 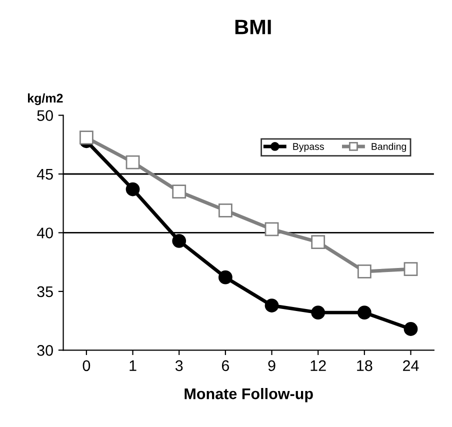 What do you see at coordinates (45, 350) in the screenshot?
I see `y-tick-label: 30` at bounding box center [45, 350].